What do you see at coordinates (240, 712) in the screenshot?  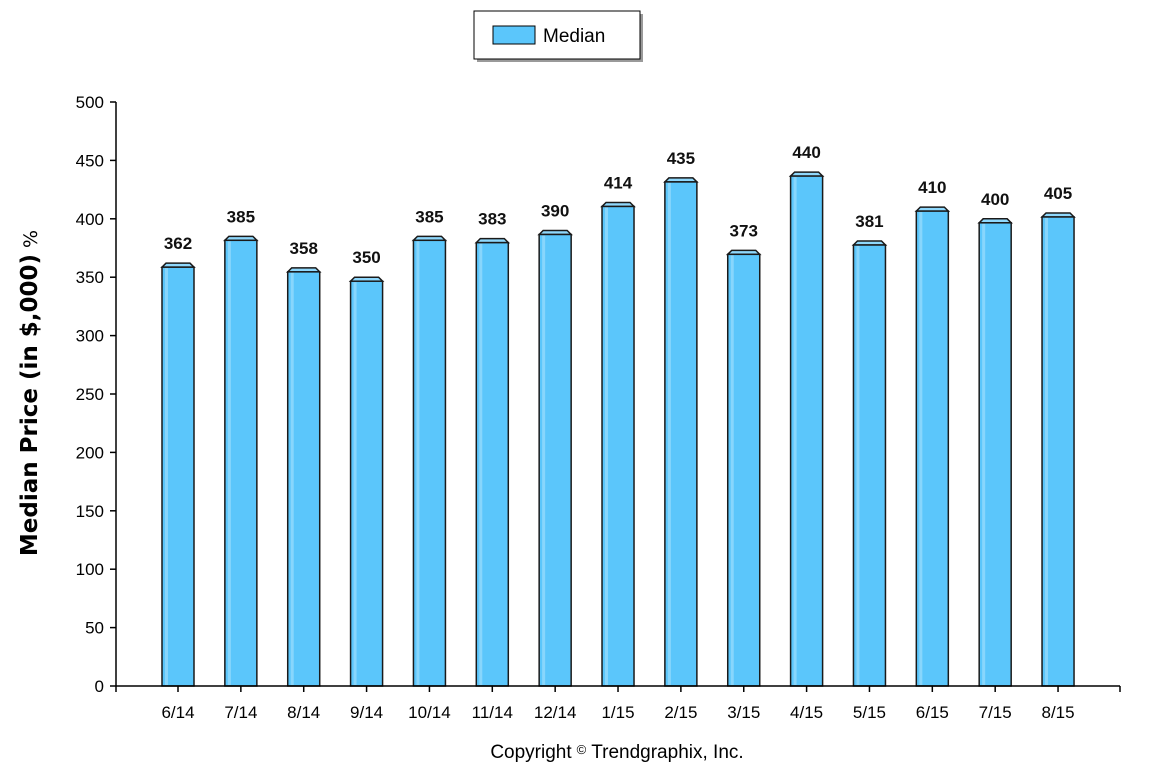 I see `x-tick-label: 7/14` at bounding box center [240, 712].